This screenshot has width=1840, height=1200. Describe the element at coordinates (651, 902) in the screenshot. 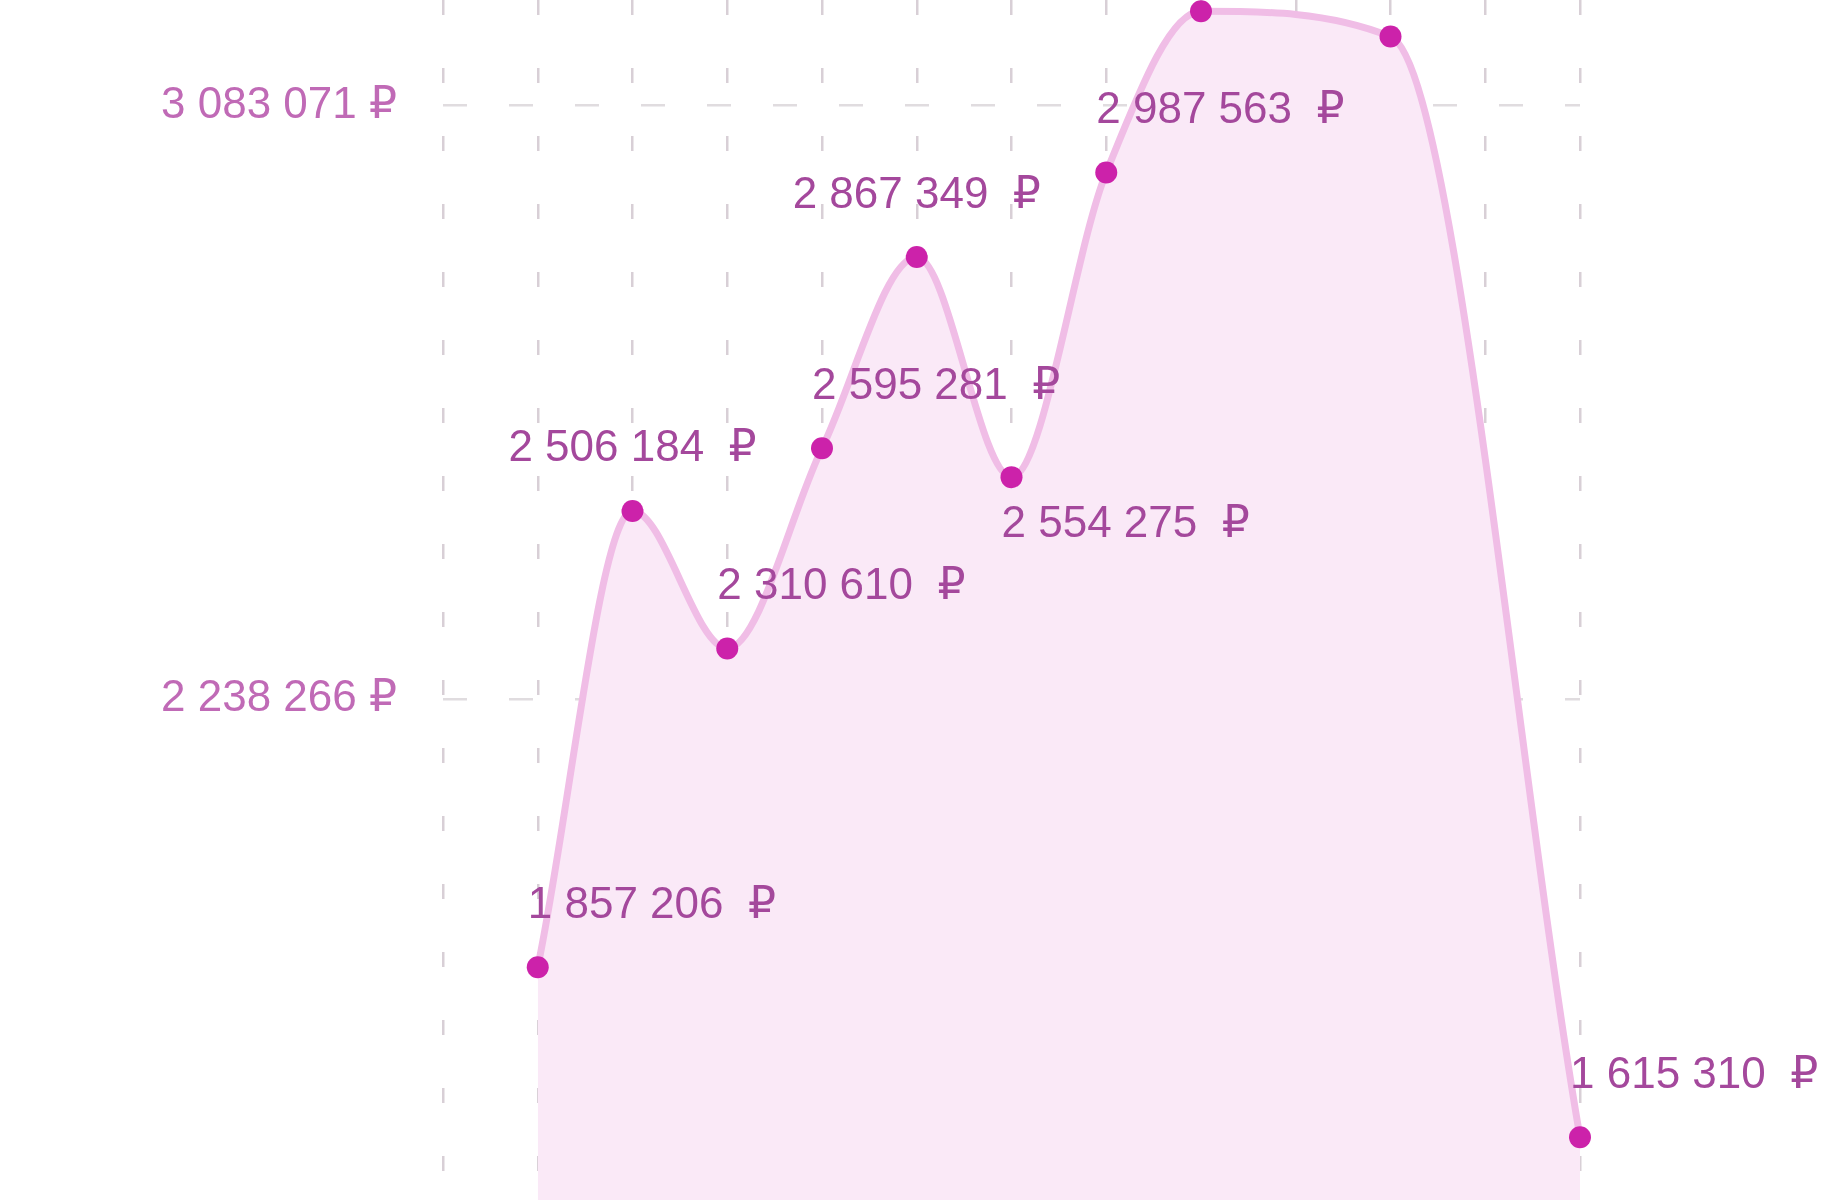

I see `data-label: 1 857 206 ₽` at that location.